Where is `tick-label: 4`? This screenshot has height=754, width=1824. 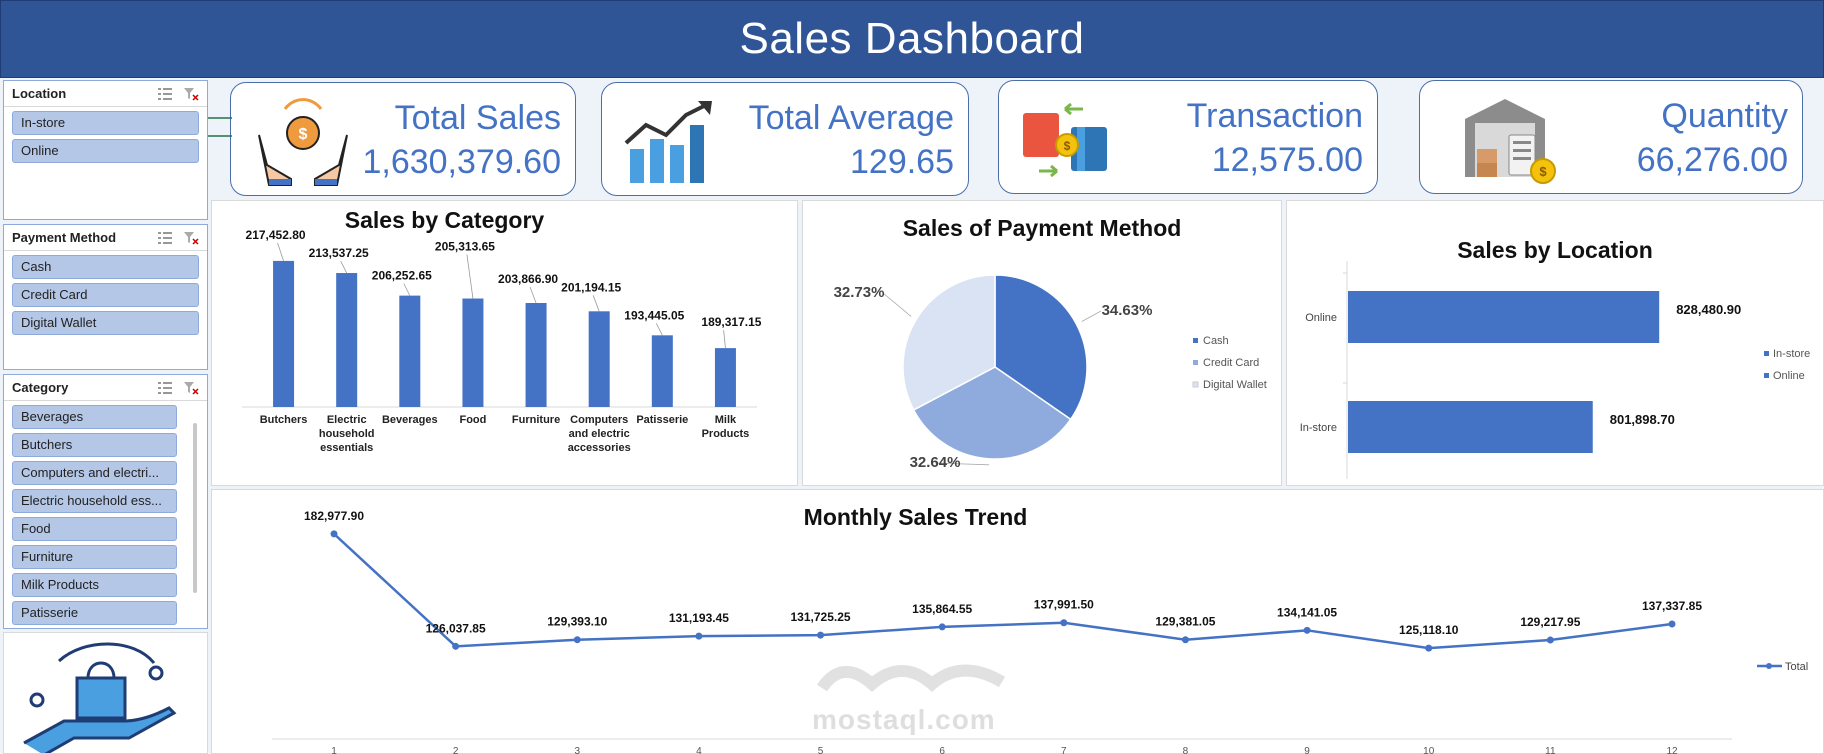
tick-label: 4 is located at coordinates (699, 750).